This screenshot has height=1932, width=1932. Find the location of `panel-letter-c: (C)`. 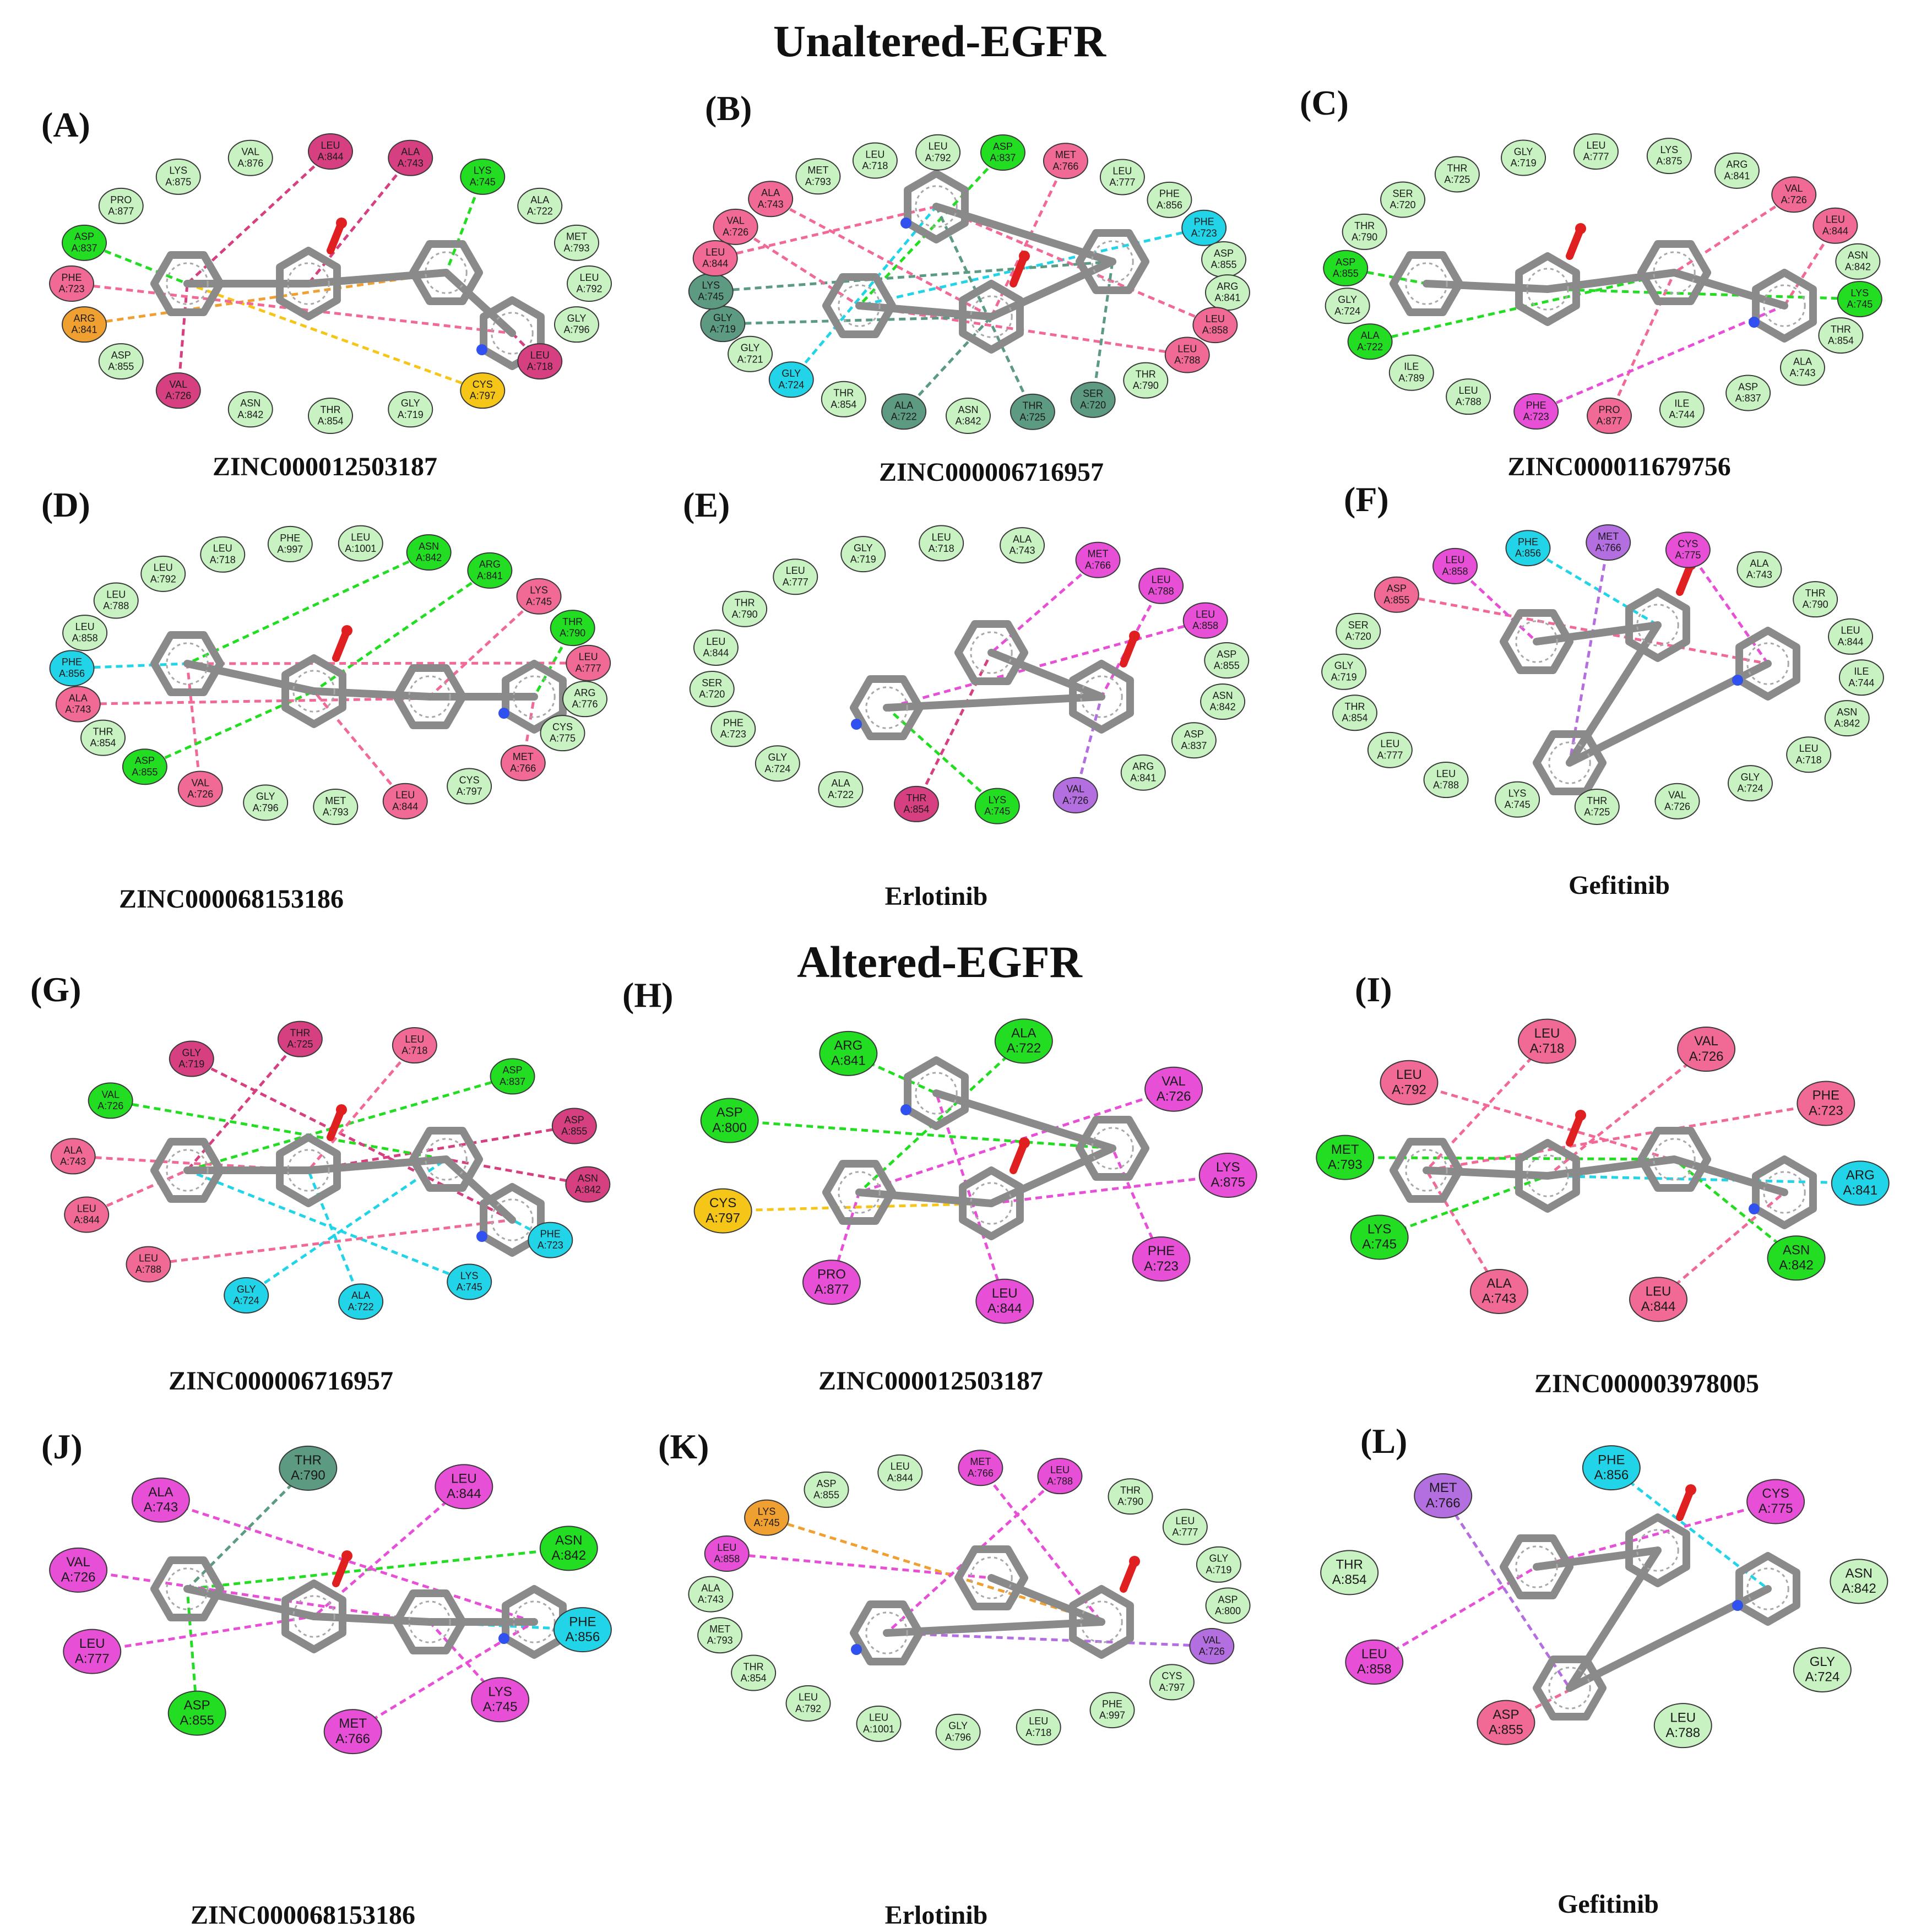

panel-letter-c: (C) is located at coordinates (1324, 102).